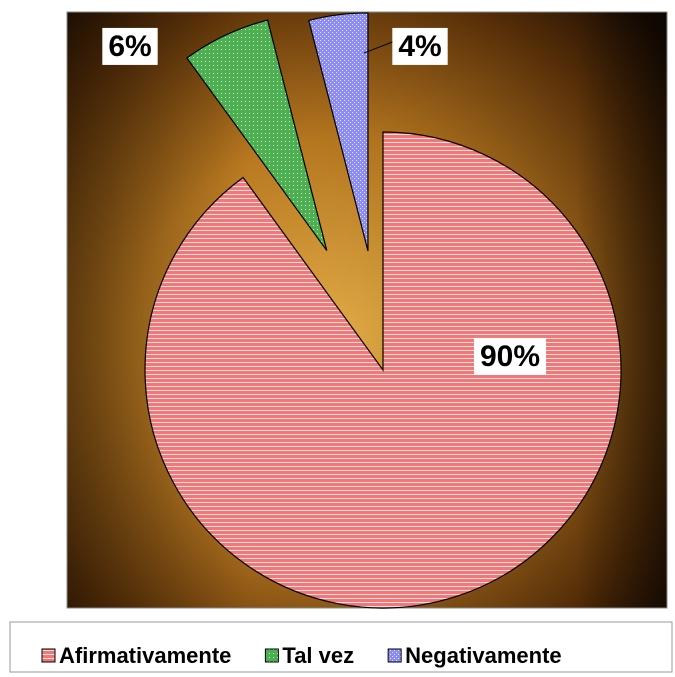  I want to click on legend-label: Afirmativamente, so click(145, 655).